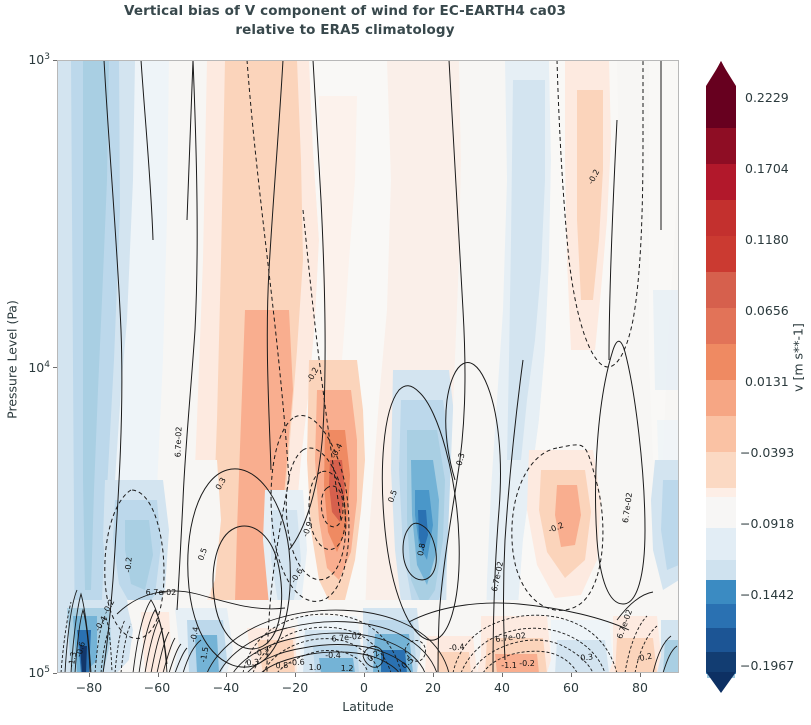 The image size is (811, 725). I want to click on xtick--40: −40, so click(226, 687).